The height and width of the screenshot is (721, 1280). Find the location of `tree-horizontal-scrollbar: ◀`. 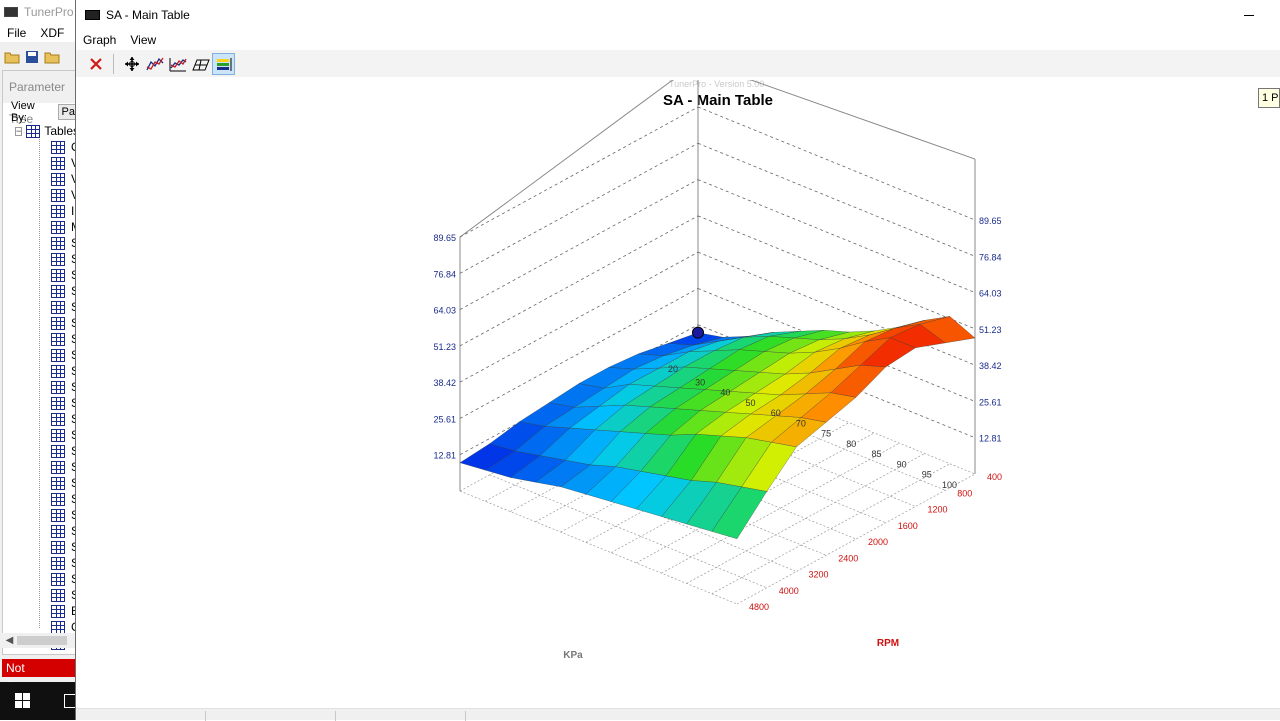

tree-horizontal-scrollbar: ◀ is located at coordinates (41, 640).